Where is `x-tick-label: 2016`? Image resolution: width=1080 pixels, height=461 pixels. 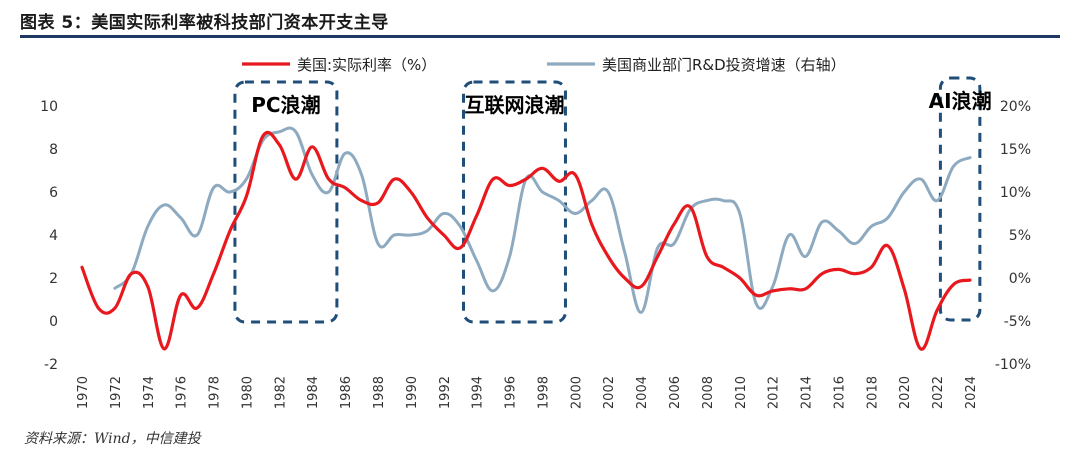 x-tick-label: 2016 is located at coordinates (839, 392).